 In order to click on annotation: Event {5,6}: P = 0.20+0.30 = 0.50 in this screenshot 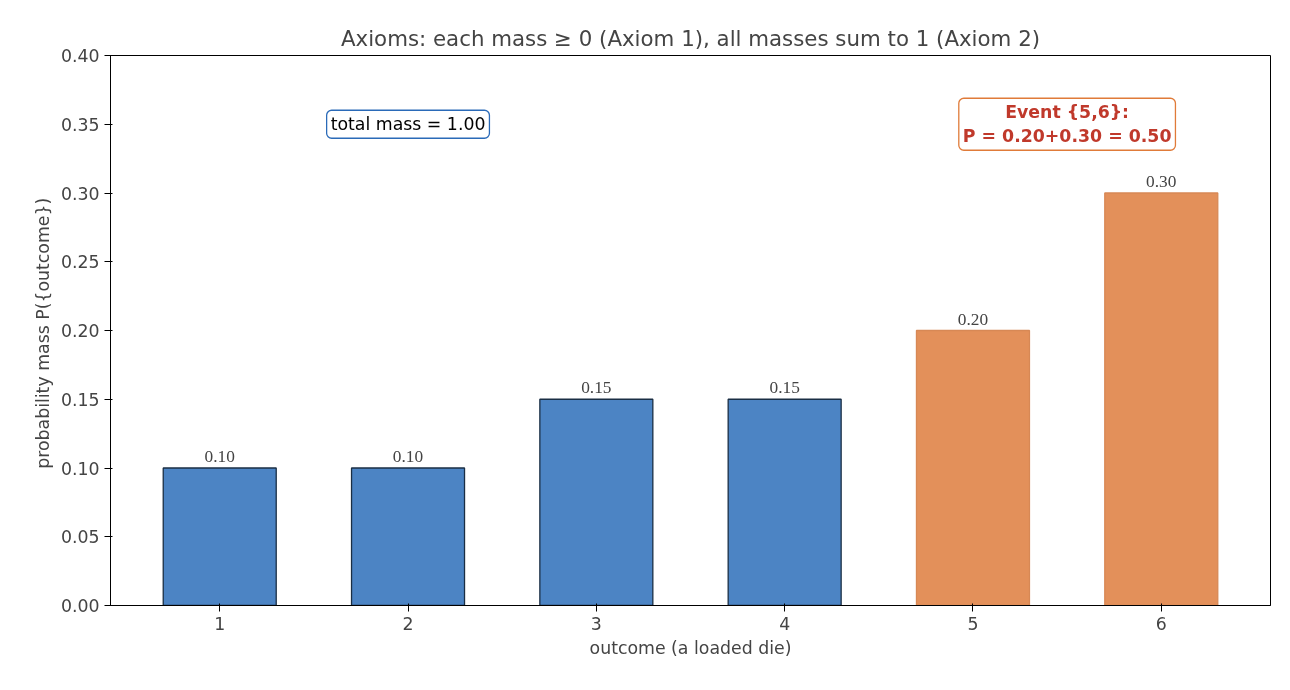, I will do `click(1067, 124)`.